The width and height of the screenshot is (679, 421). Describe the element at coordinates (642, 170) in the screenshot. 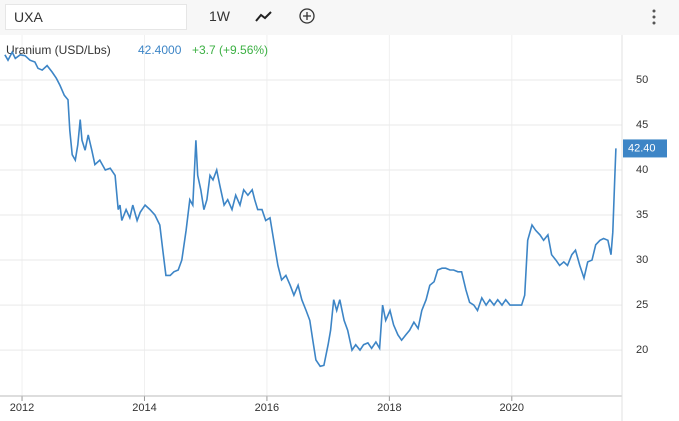

I see `y-tick-label: 40` at that location.